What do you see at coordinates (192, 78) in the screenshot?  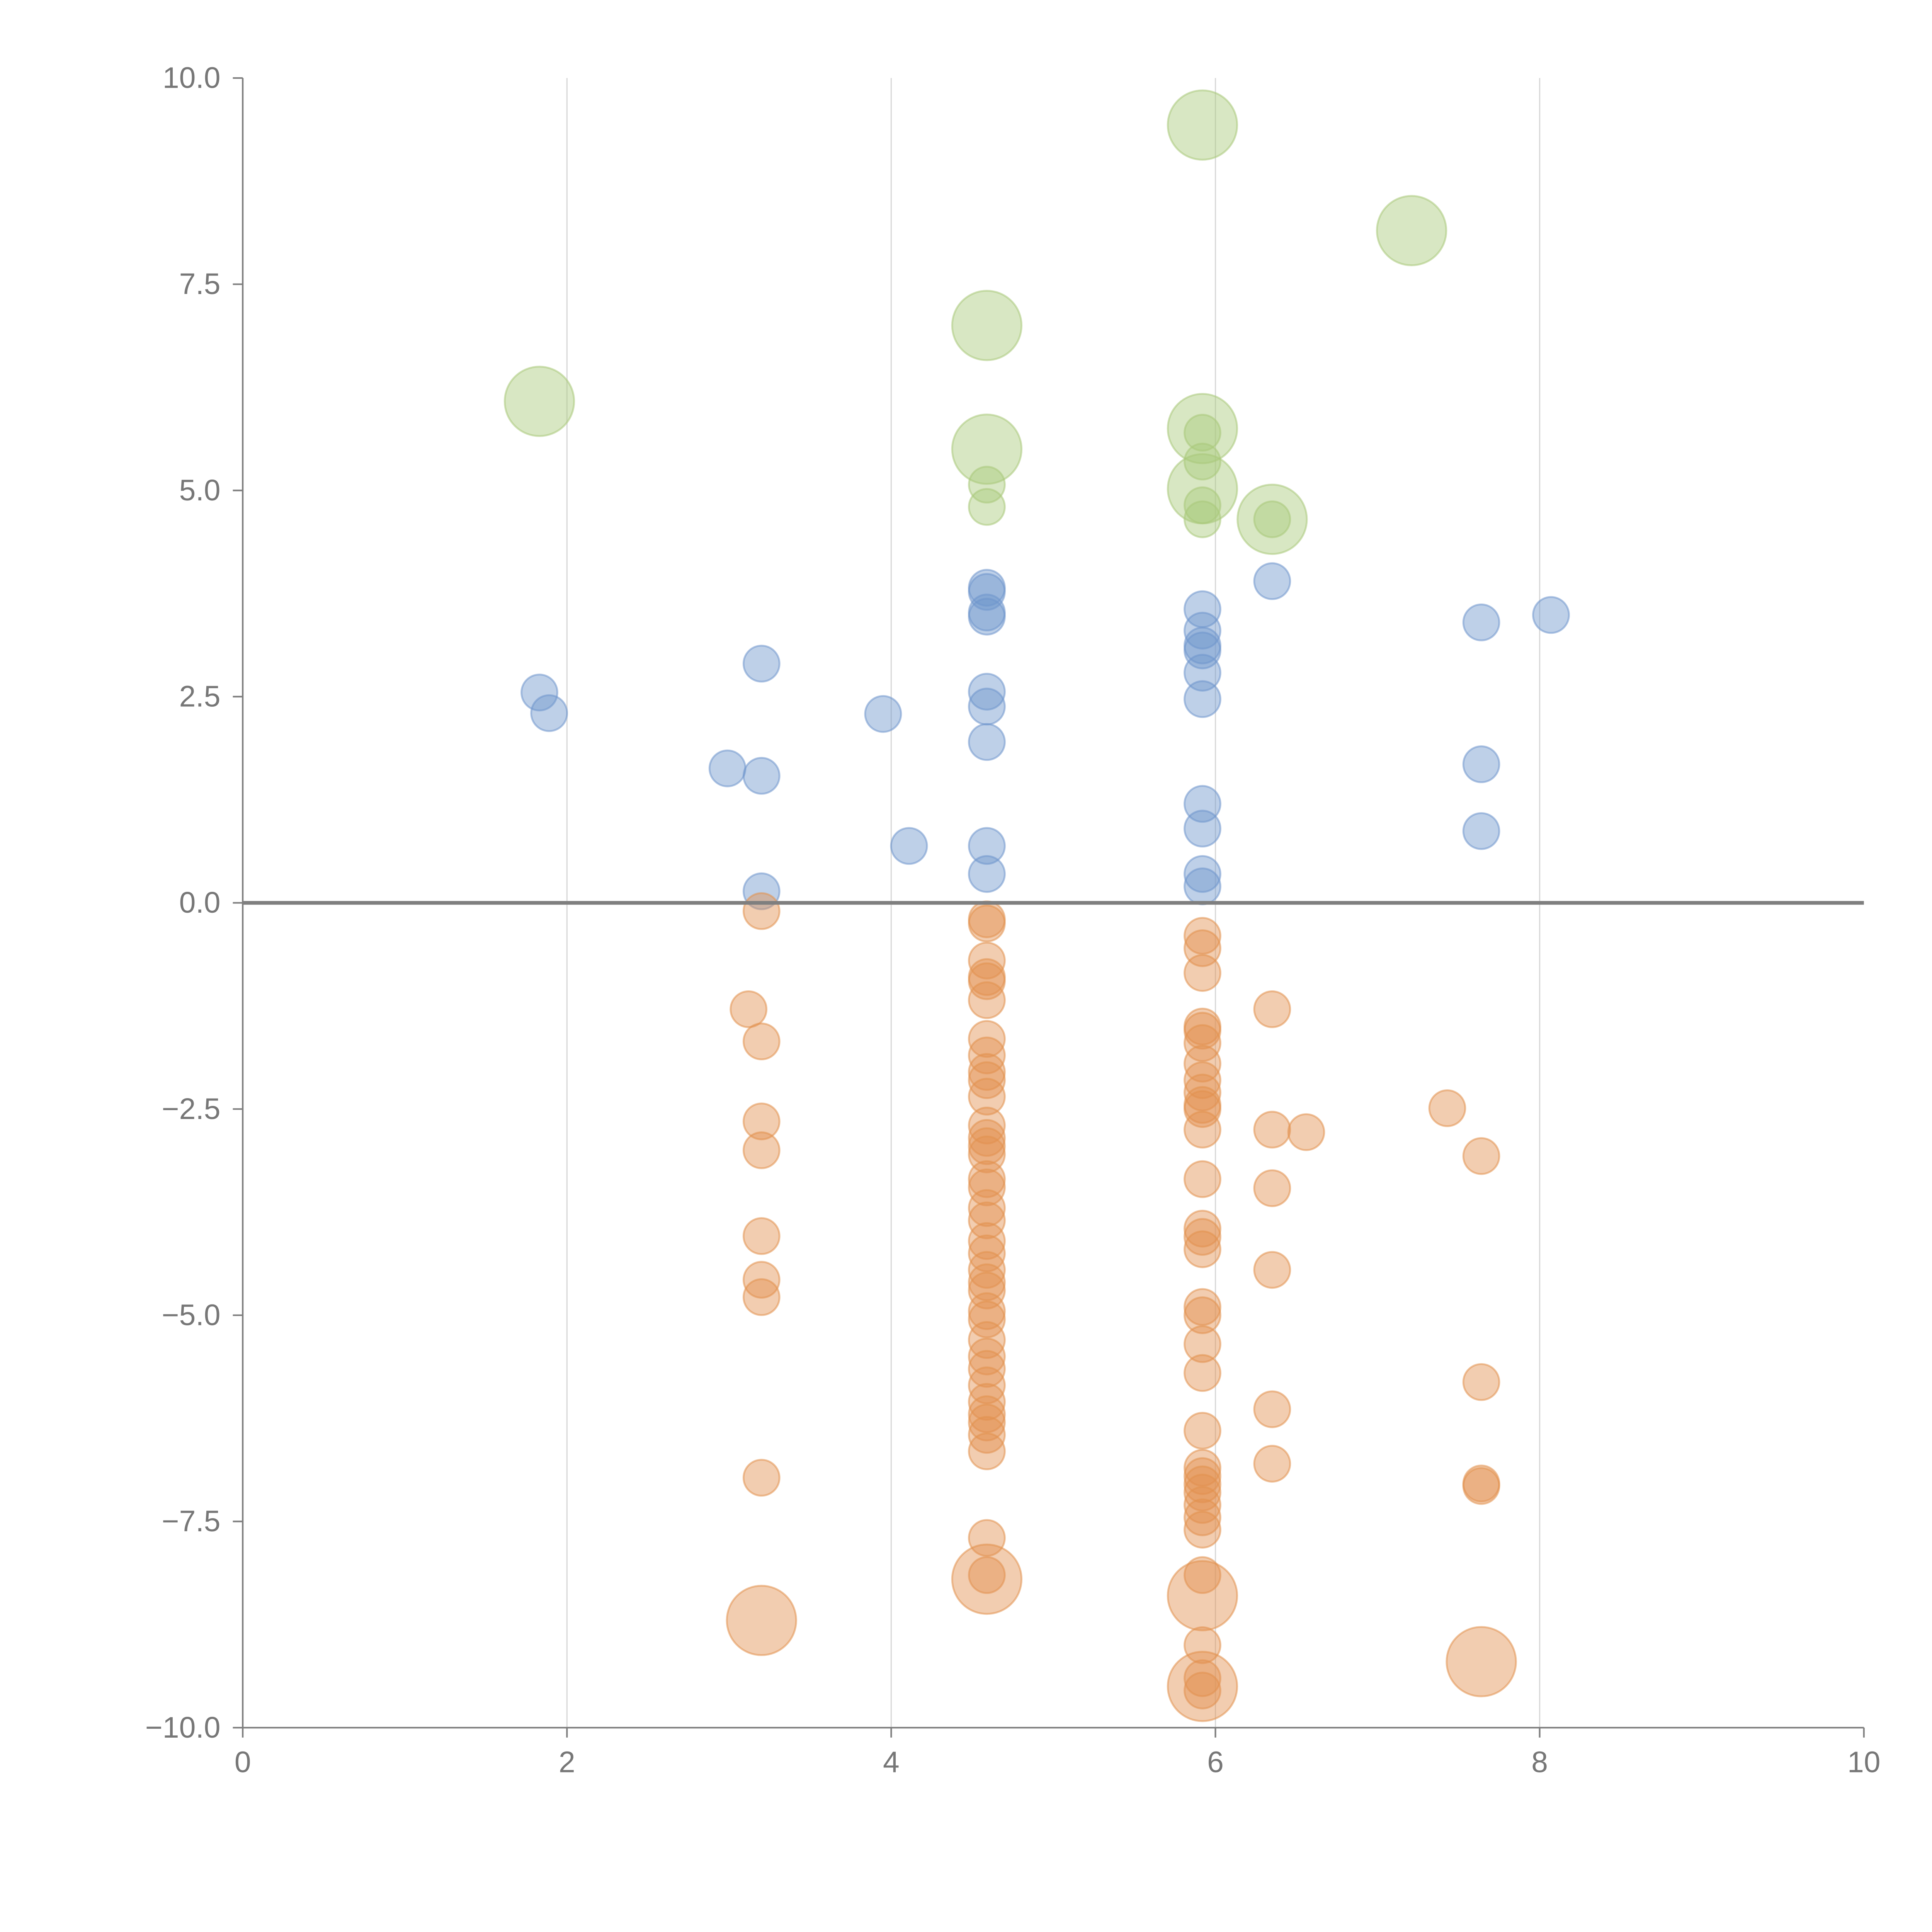 I see `y-tick-label: 10.0` at bounding box center [192, 78].